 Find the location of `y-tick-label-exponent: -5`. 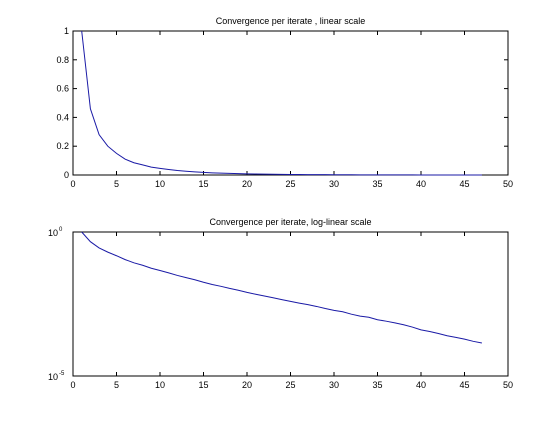

y-tick-label-exponent: -5 is located at coordinates (62, 374).